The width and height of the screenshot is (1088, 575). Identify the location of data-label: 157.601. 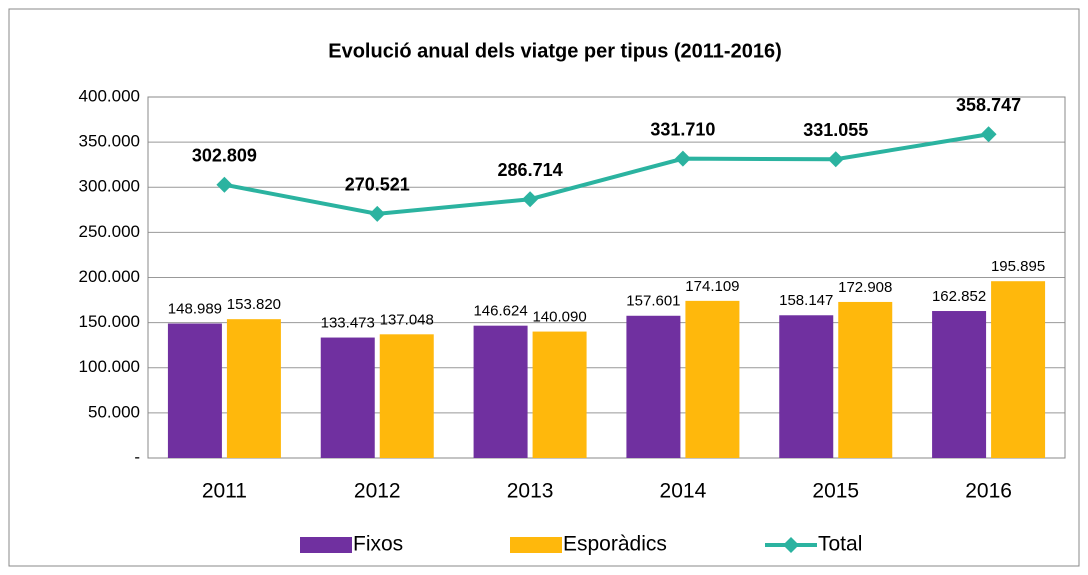
(653, 301).